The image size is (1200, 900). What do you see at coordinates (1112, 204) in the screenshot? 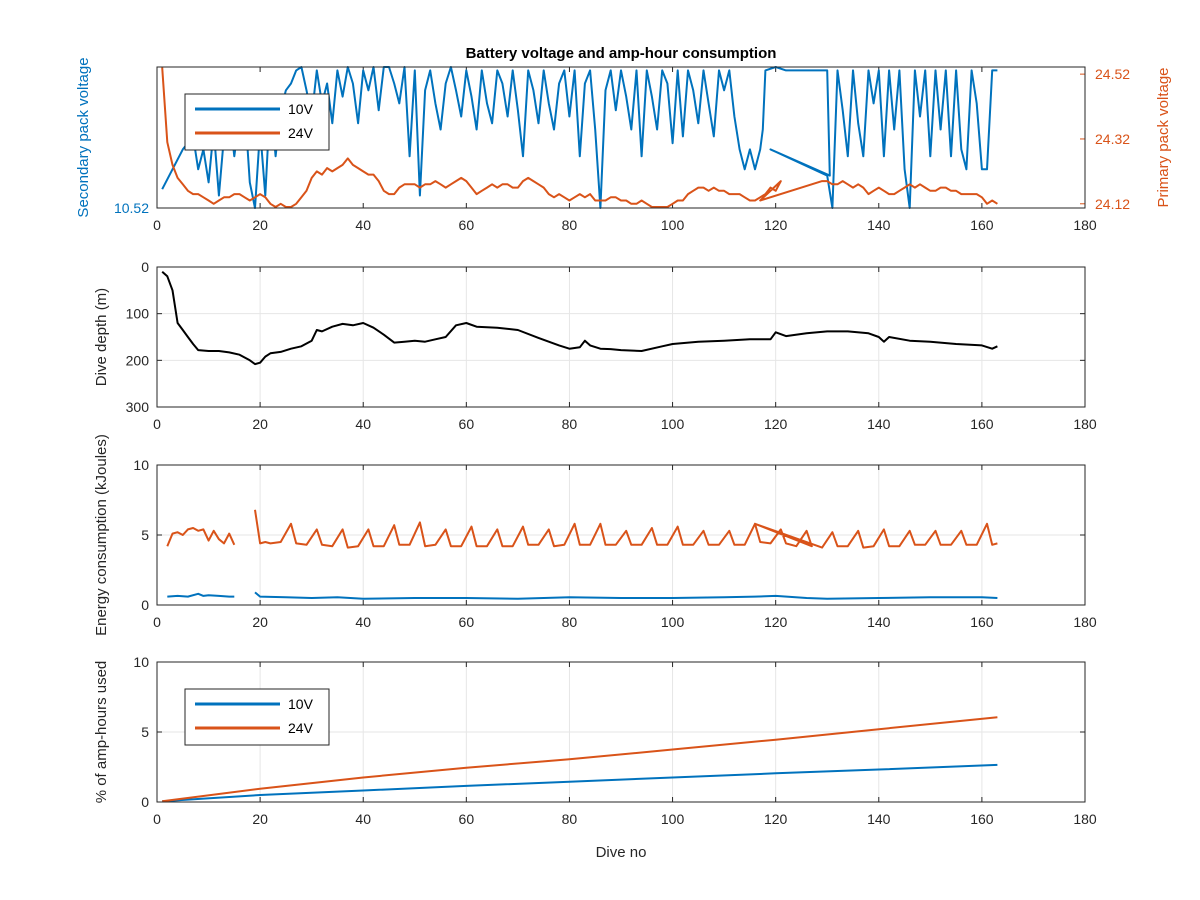
I see `right-y-tick-label: 24.12` at bounding box center [1112, 204].